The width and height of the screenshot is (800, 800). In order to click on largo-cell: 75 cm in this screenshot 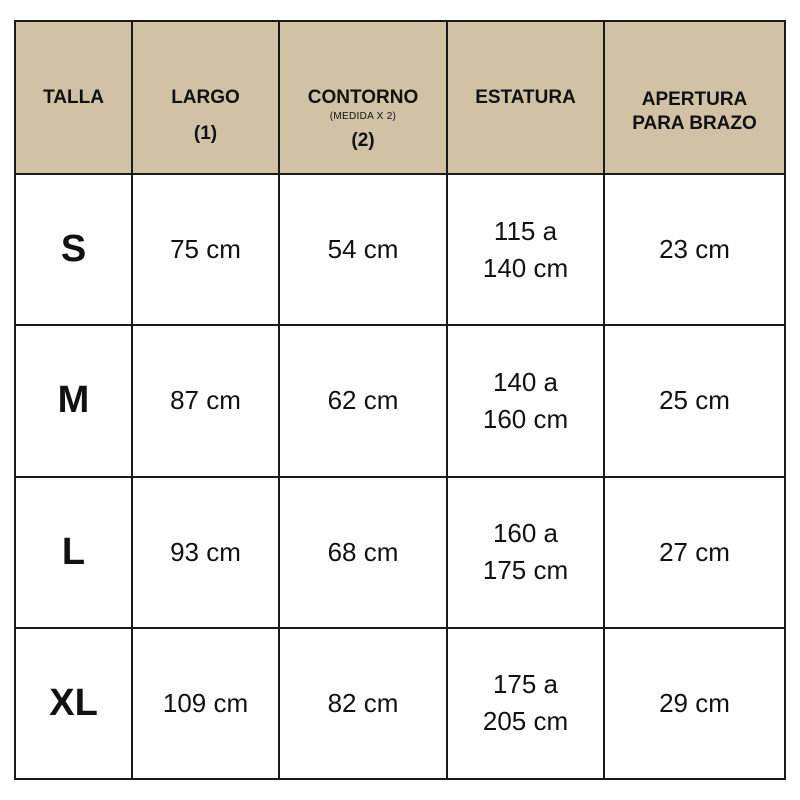, I will do `click(205, 250)`.